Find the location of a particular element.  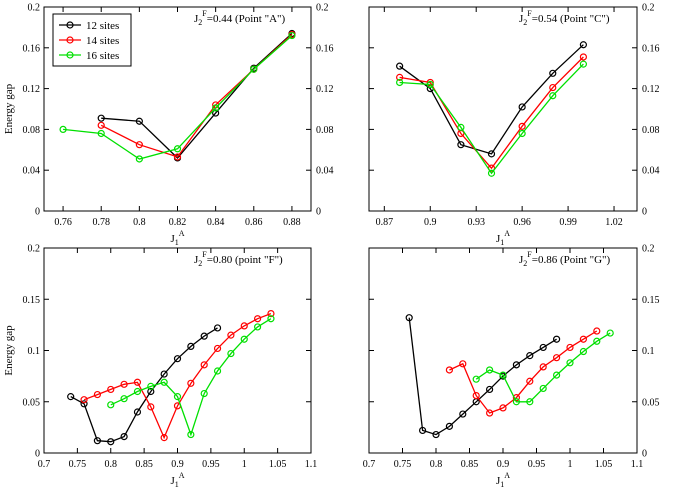

y-tick-label: 0.2 is located at coordinates (34, 8).